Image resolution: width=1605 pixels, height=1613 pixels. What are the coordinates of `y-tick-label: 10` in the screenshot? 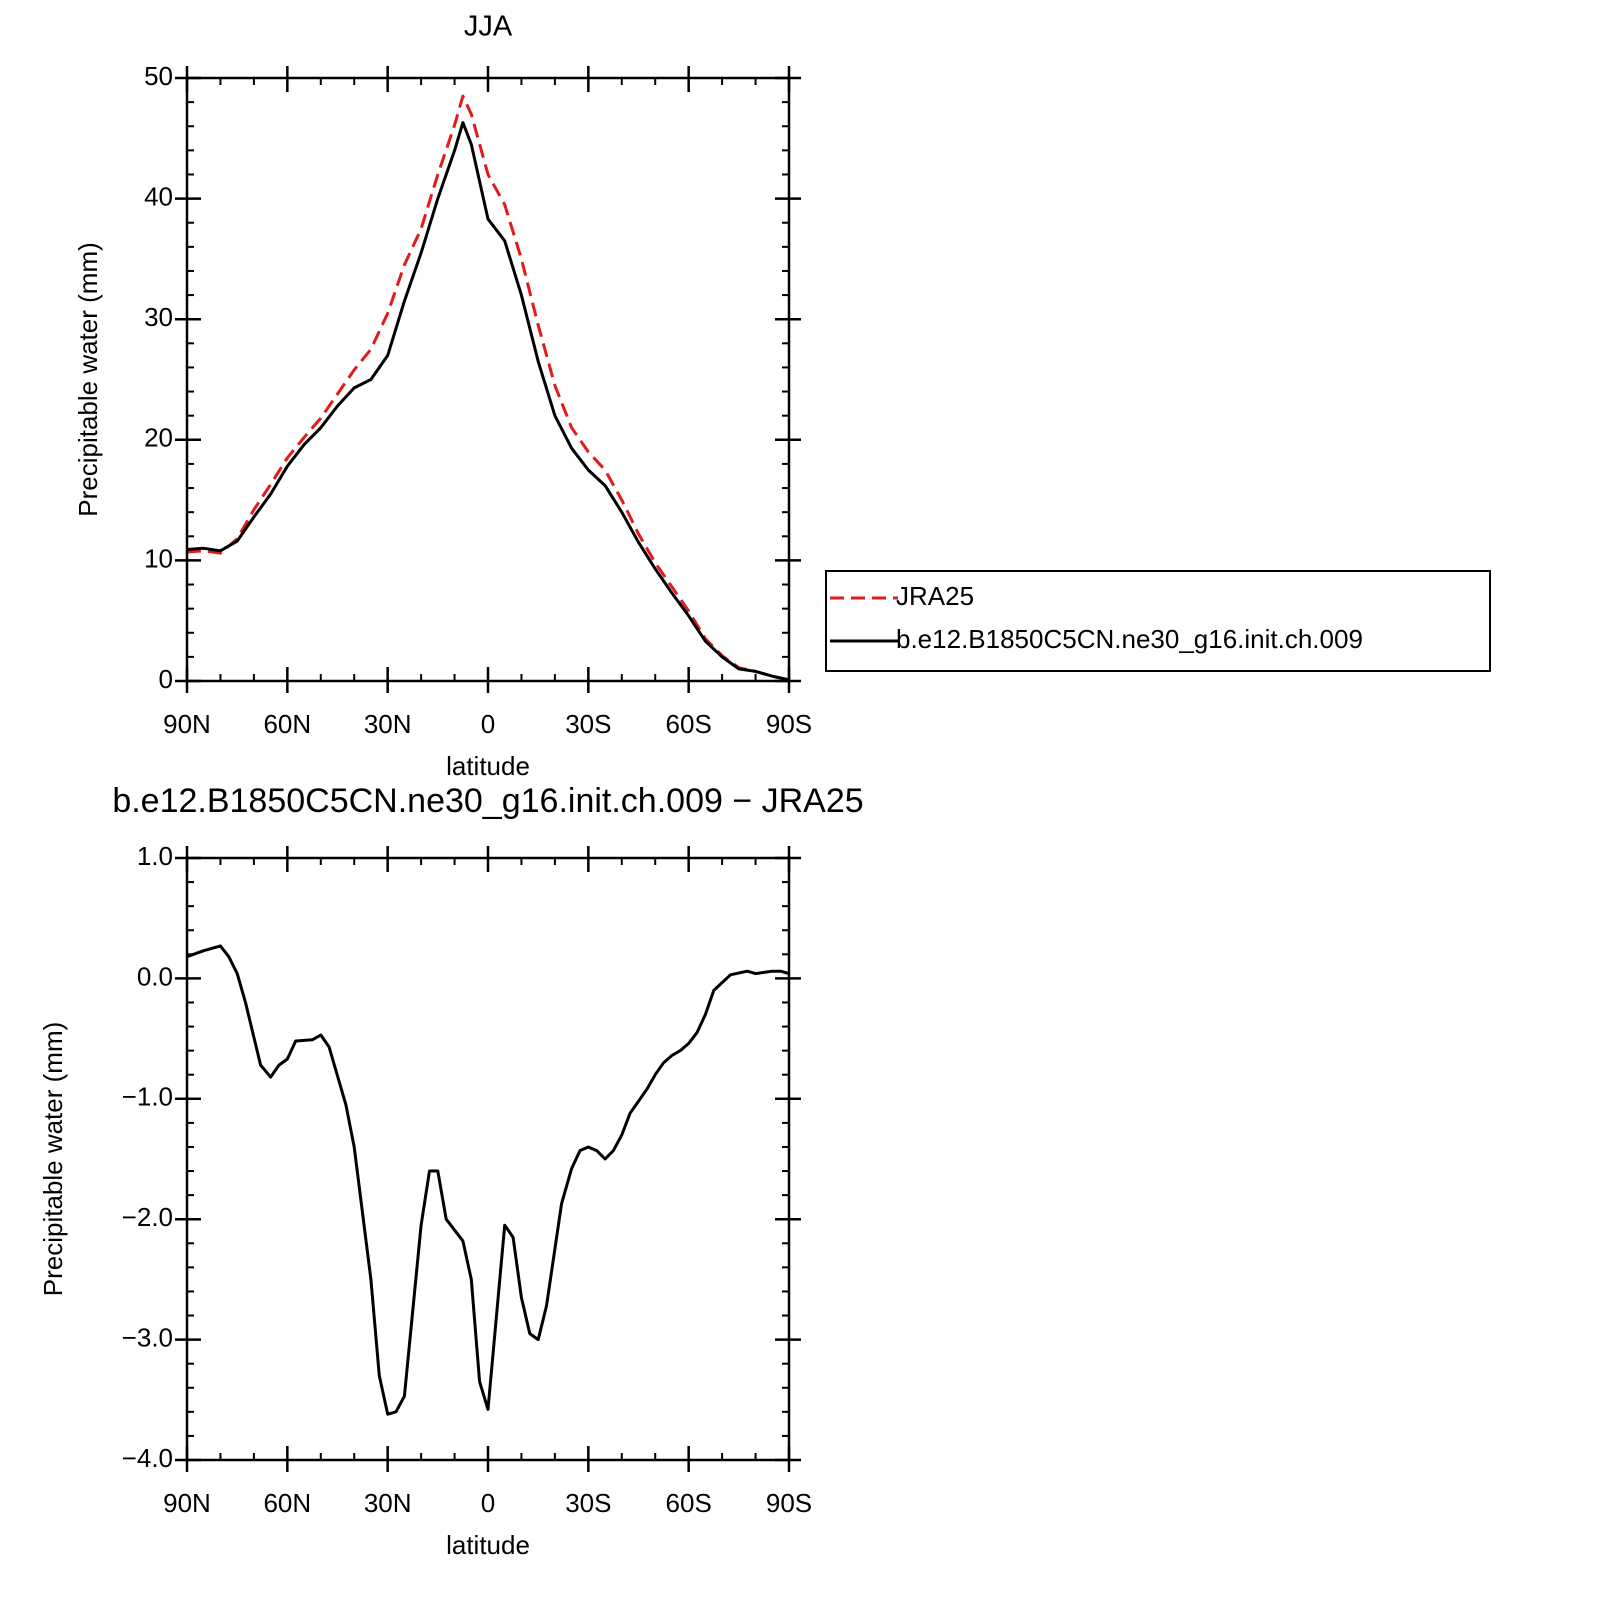 It's located at (158, 558).